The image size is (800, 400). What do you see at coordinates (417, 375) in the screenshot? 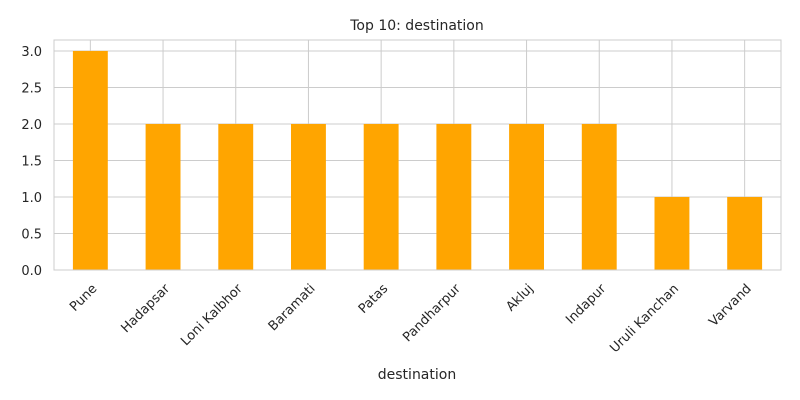
I see `x-axis-label: destination` at bounding box center [417, 375].